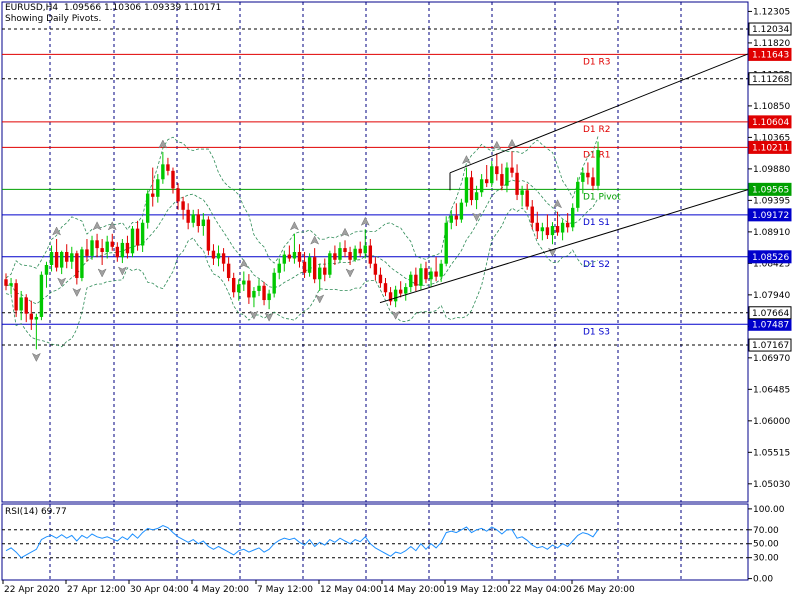 This screenshot has width=800, height=604. I want to click on y-tick-label: 1.07940, so click(771, 296).